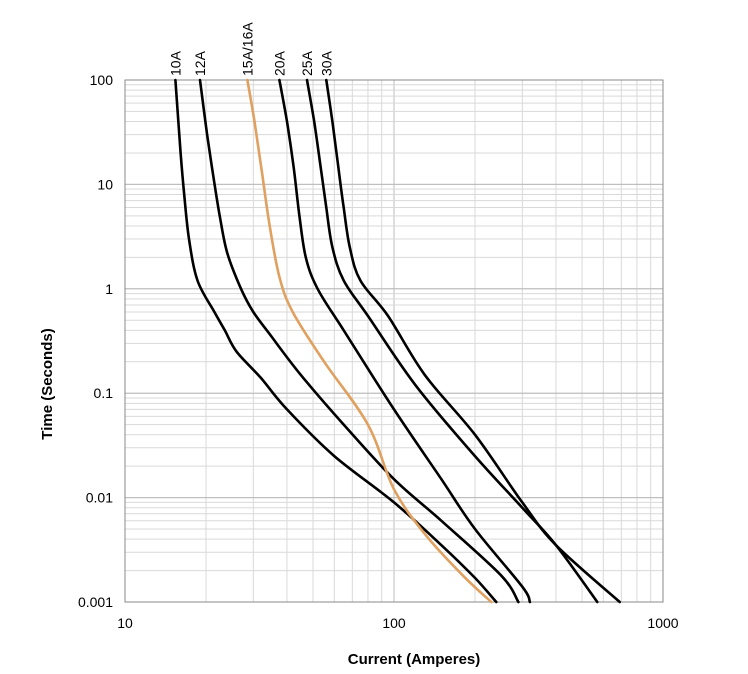  What do you see at coordinates (326, 63) in the screenshot?
I see `series-label-30a: 30A` at bounding box center [326, 63].